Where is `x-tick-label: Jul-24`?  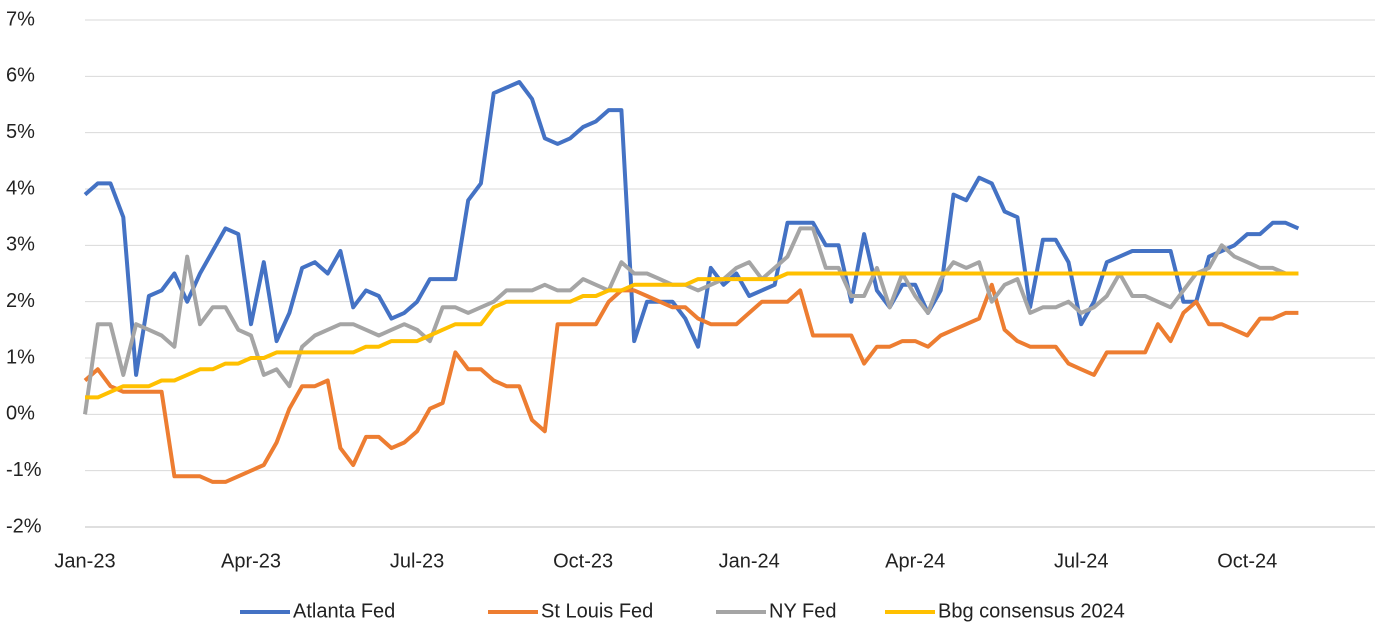
x-tick-label: Jul-24 is located at coordinates (1081, 561).